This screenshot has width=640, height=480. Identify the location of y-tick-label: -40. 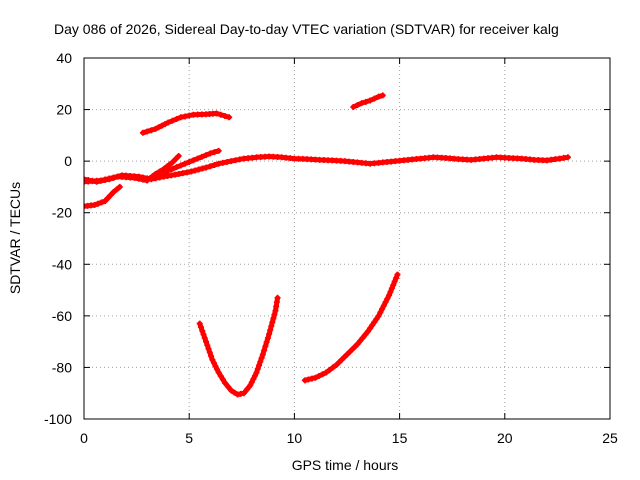
(62, 264).